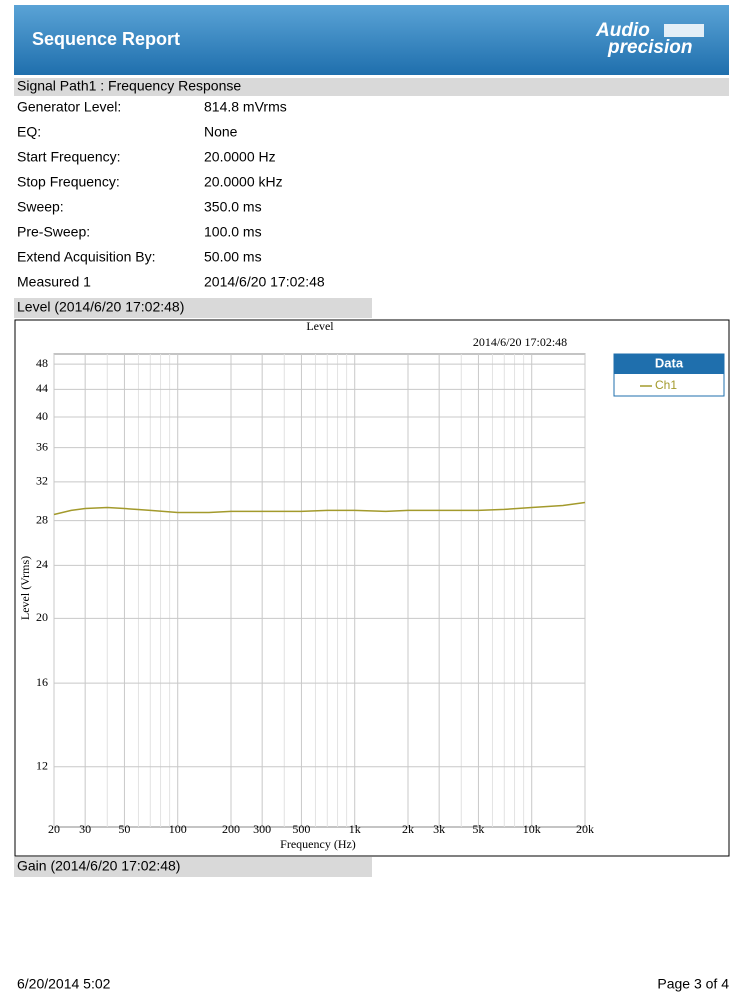 The height and width of the screenshot is (995, 750). What do you see at coordinates (319, 508) in the screenshot?
I see `data-line` at bounding box center [319, 508].